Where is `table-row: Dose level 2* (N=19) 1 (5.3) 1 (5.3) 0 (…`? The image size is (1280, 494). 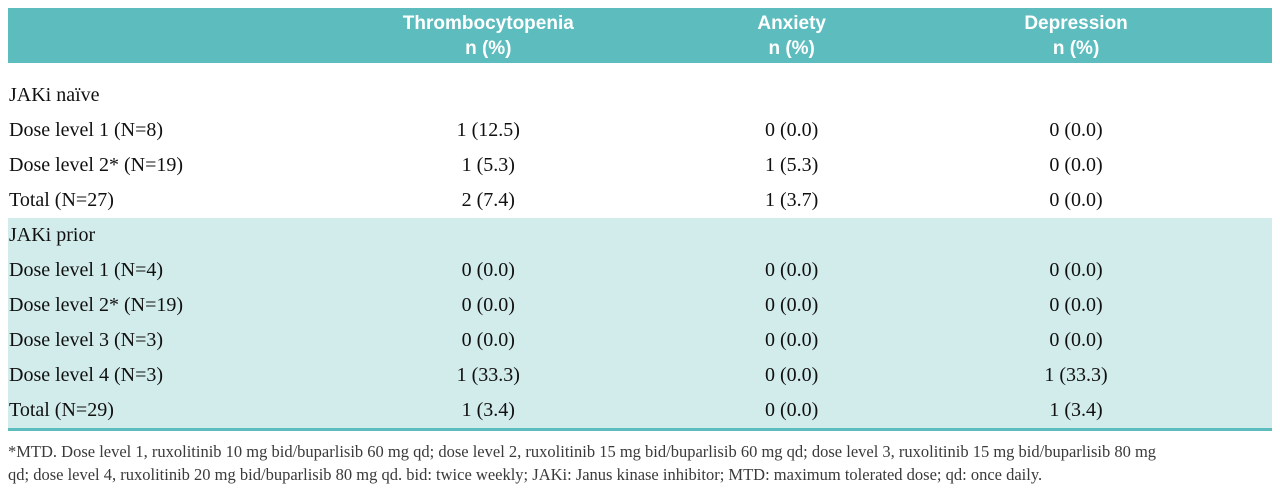
table-row: Dose level 2* (N=19) 1 (5.3) 1 (5.3) 0 (… is located at coordinates (640, 165).